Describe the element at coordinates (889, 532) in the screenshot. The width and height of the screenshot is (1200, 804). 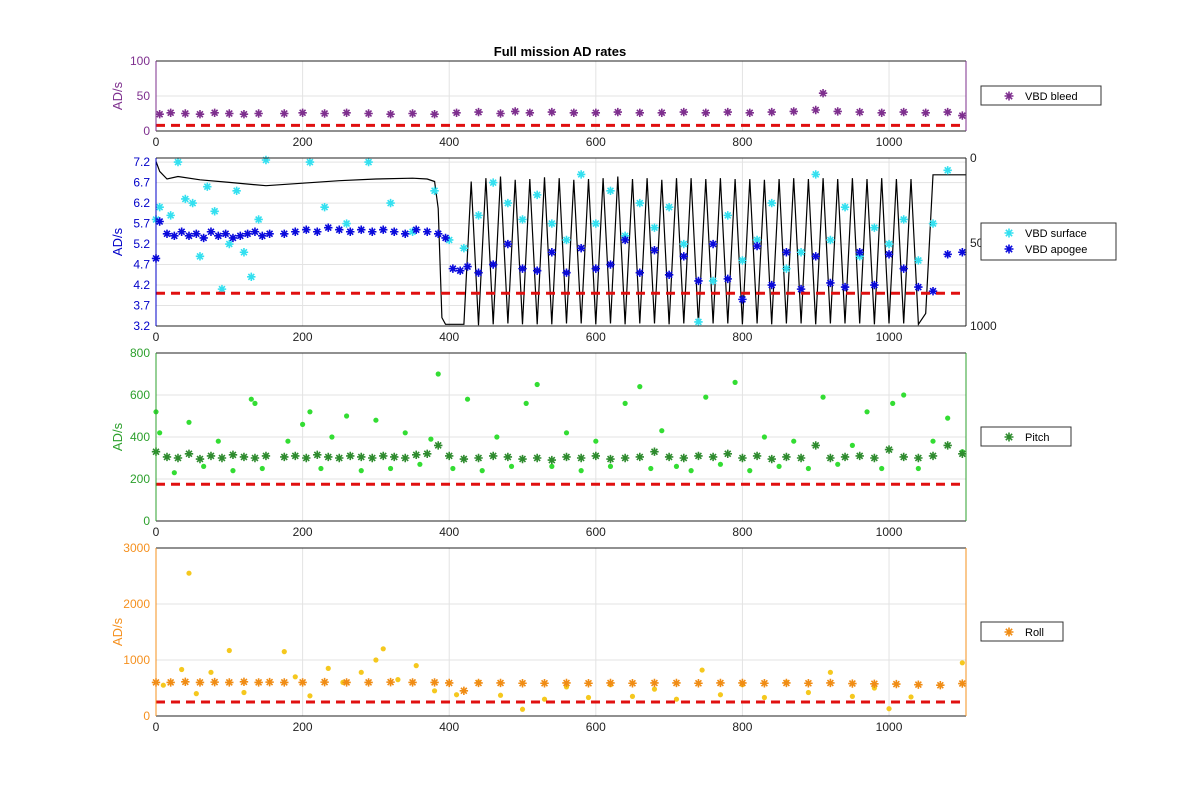
I see `x-tick-label: 1000` at that location.